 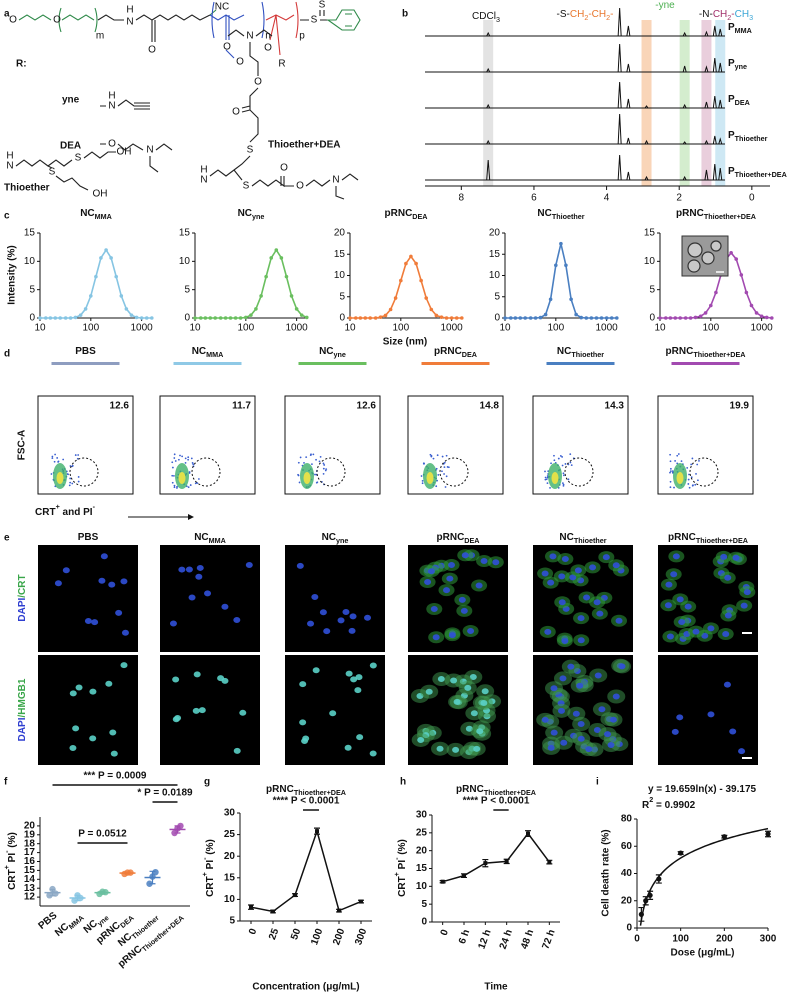 I want to click on y-tick-label: 25, so click(x=230, y=834).